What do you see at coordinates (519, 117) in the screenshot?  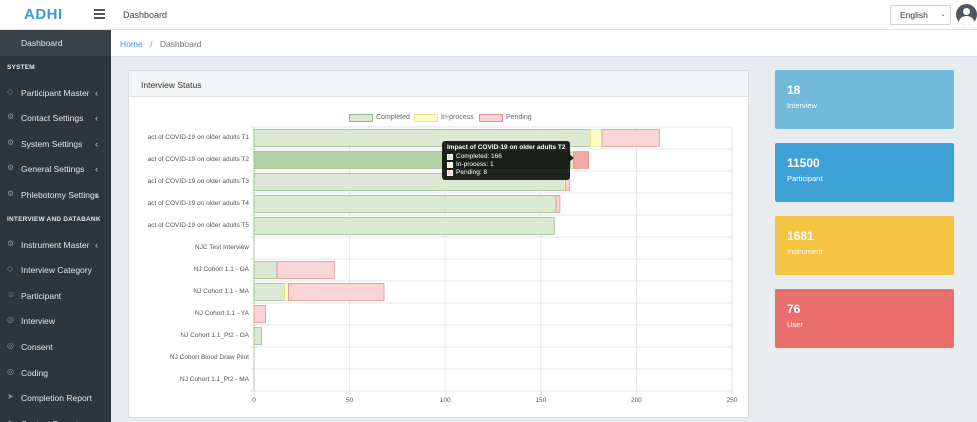 I see `legend-label: Pending` at bounding box center [519, 117].